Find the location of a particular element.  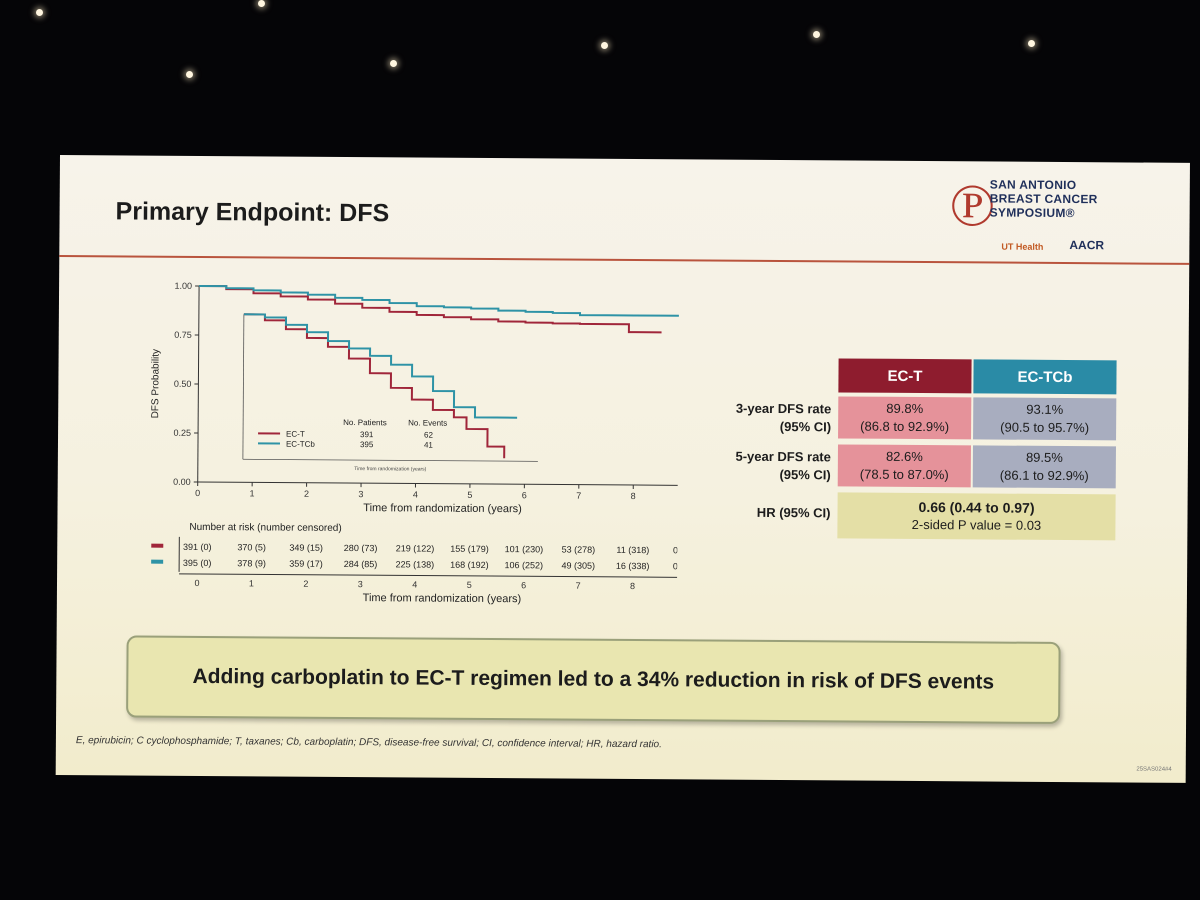

ut-health-logo: UT Health is located at coordinates (1022, 246).